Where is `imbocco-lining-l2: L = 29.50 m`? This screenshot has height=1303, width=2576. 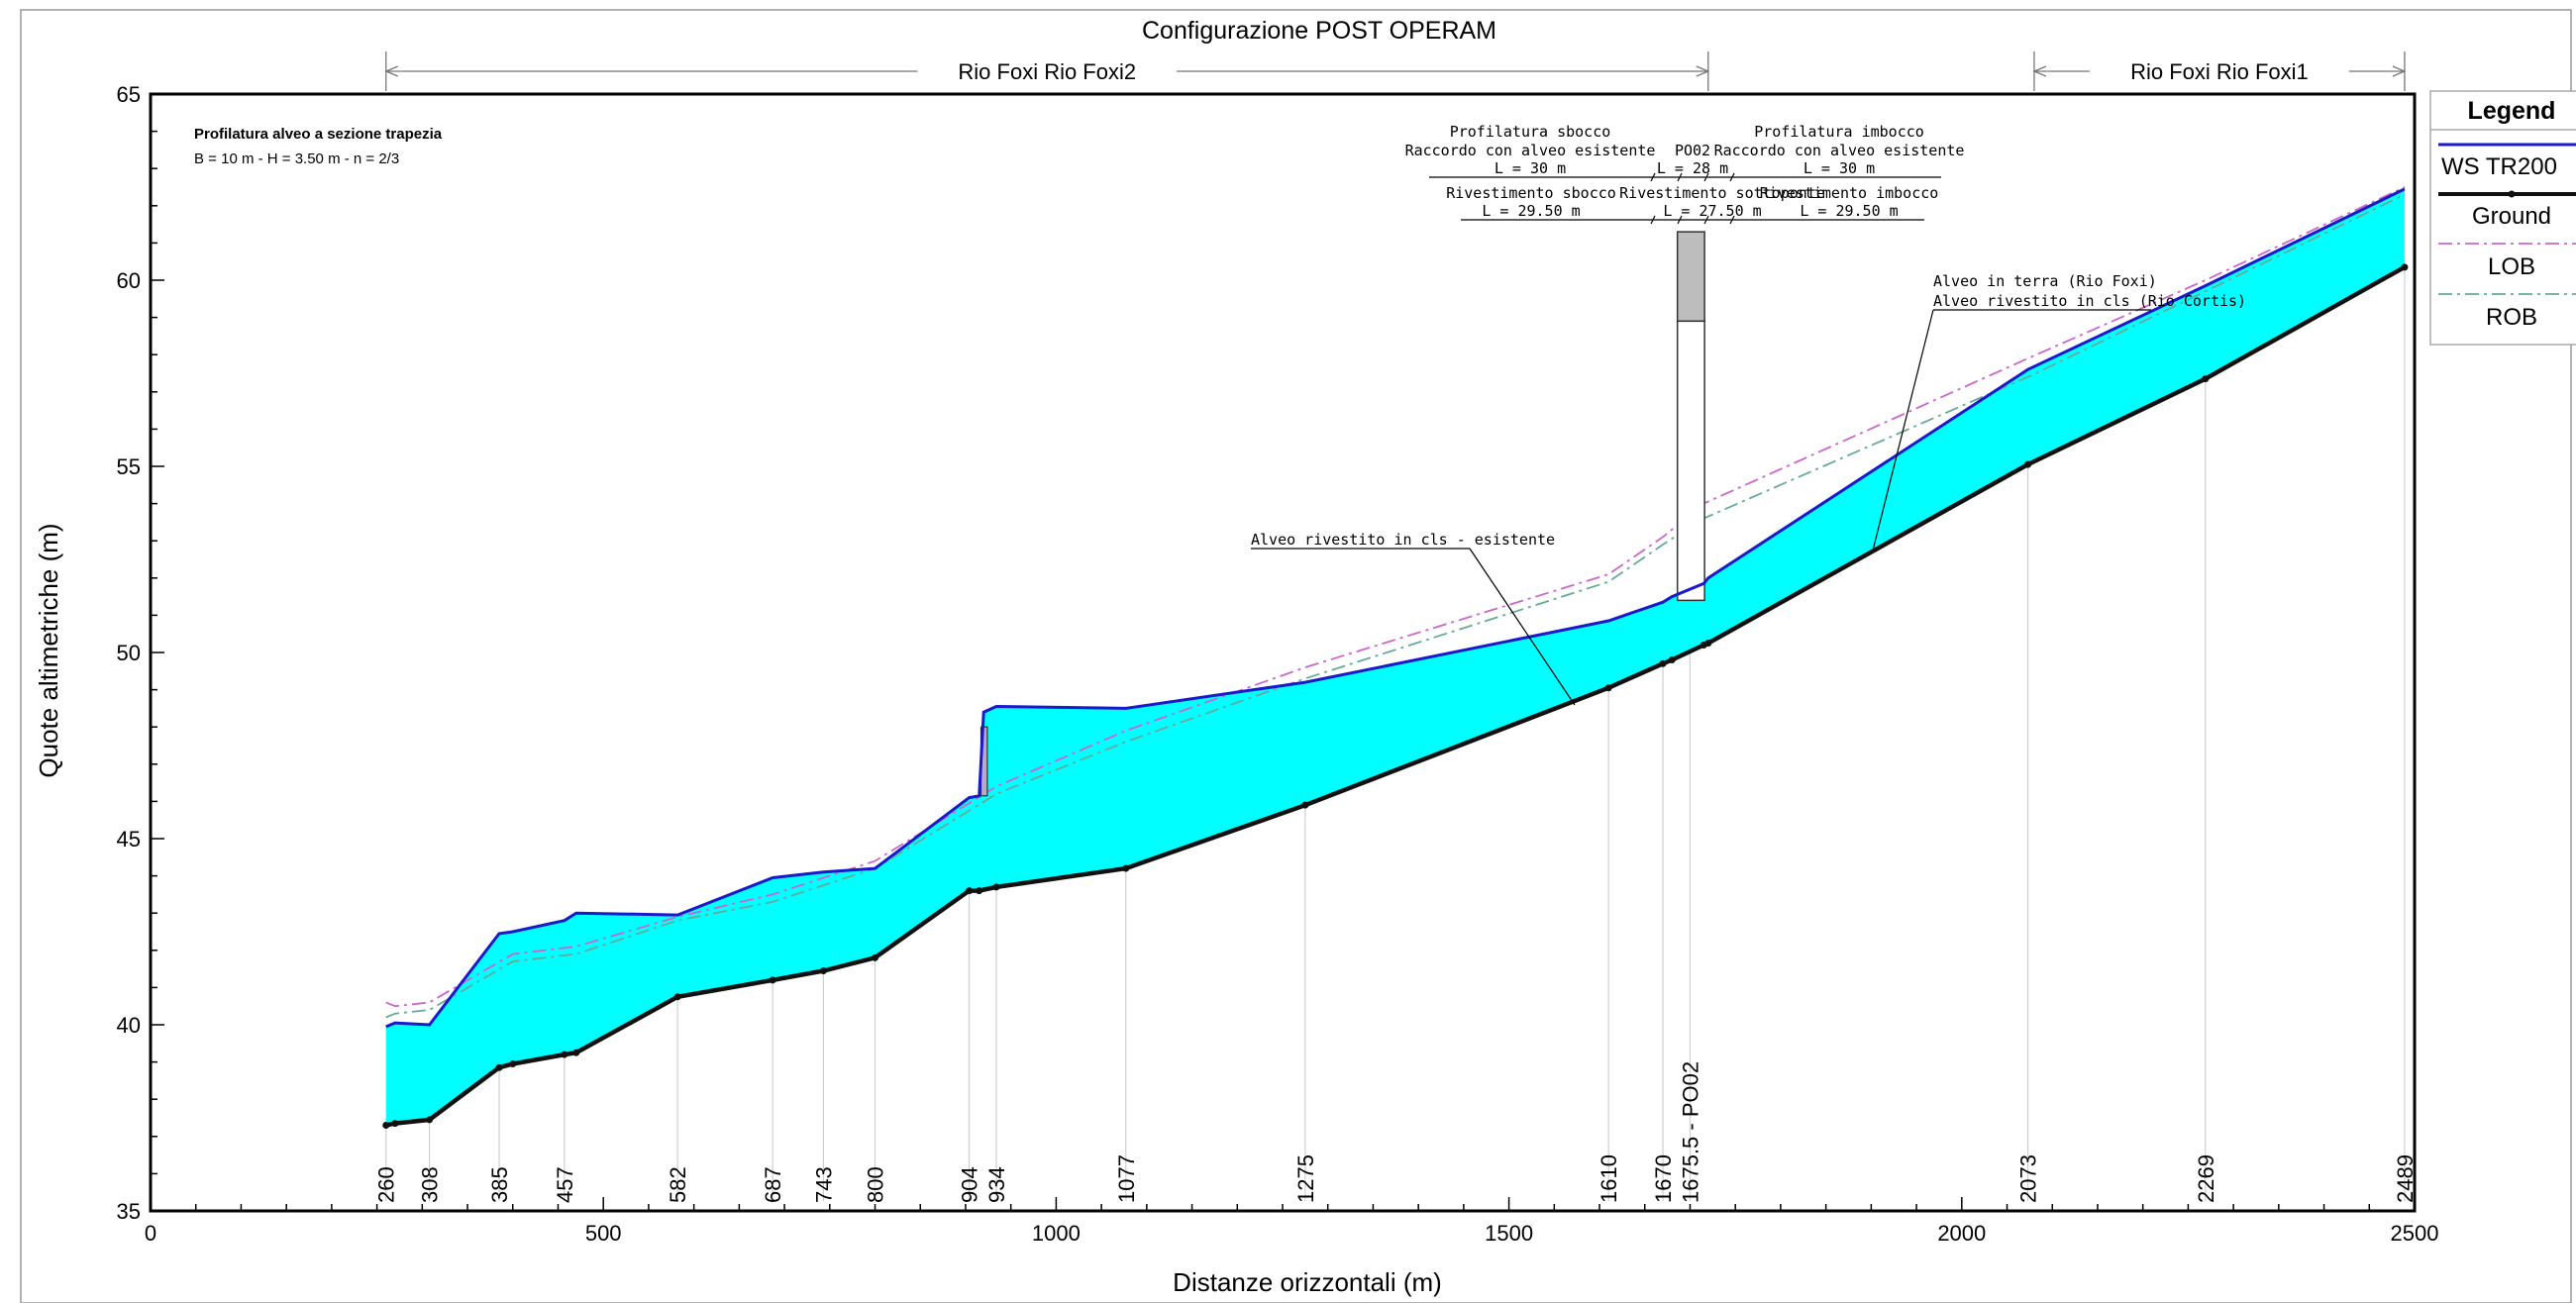
imbocco-lining-l2: L = 29.50 m is located at coordinates (1849, 211).